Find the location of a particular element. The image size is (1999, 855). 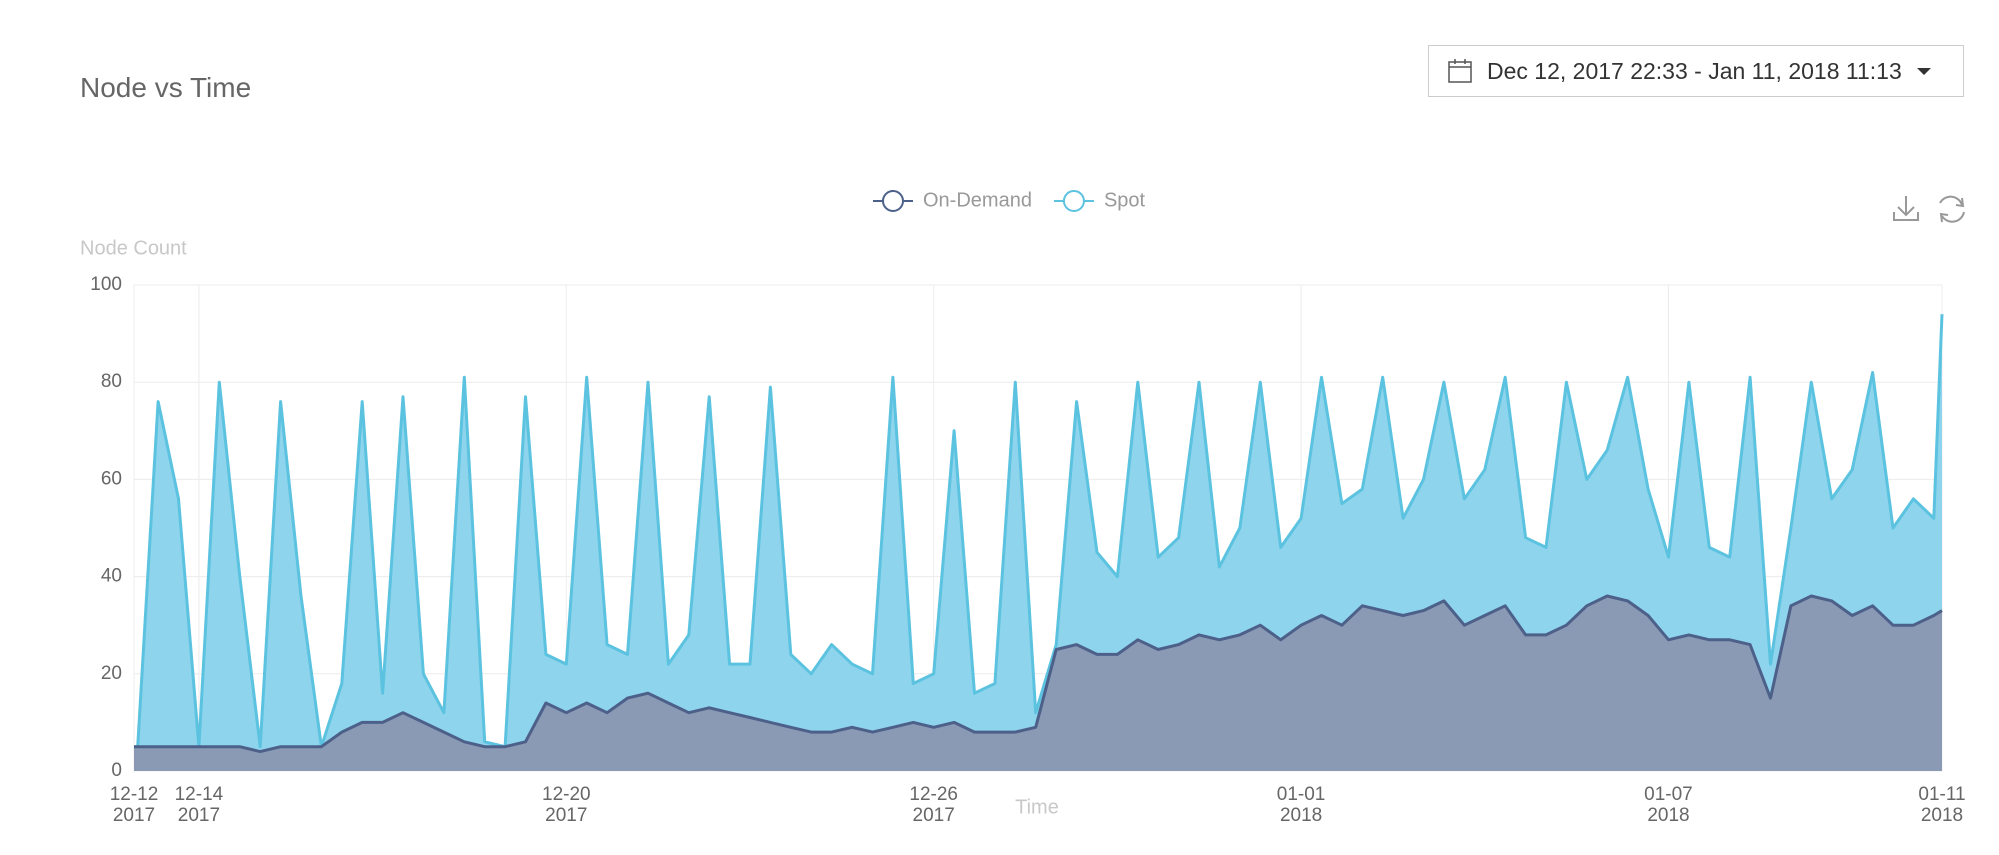

chart-title: Node vs Time is located at coordinates (166, 87).